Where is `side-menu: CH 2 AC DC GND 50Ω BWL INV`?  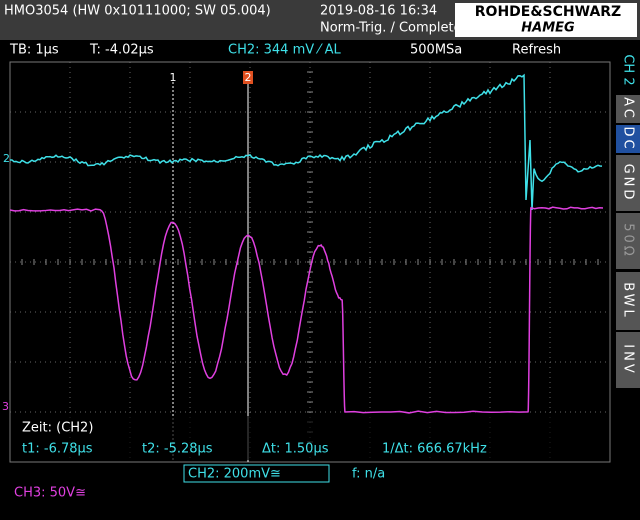
side-menu: CH 2 AC DC GND 50Ω BWL INV is located at coordinates (627, 214).